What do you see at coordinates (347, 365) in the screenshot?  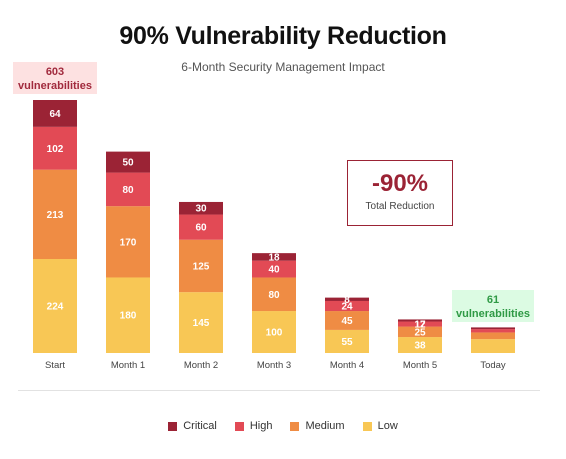 I see `x-tick-label: Month 4` at bounding box center [347, 365].